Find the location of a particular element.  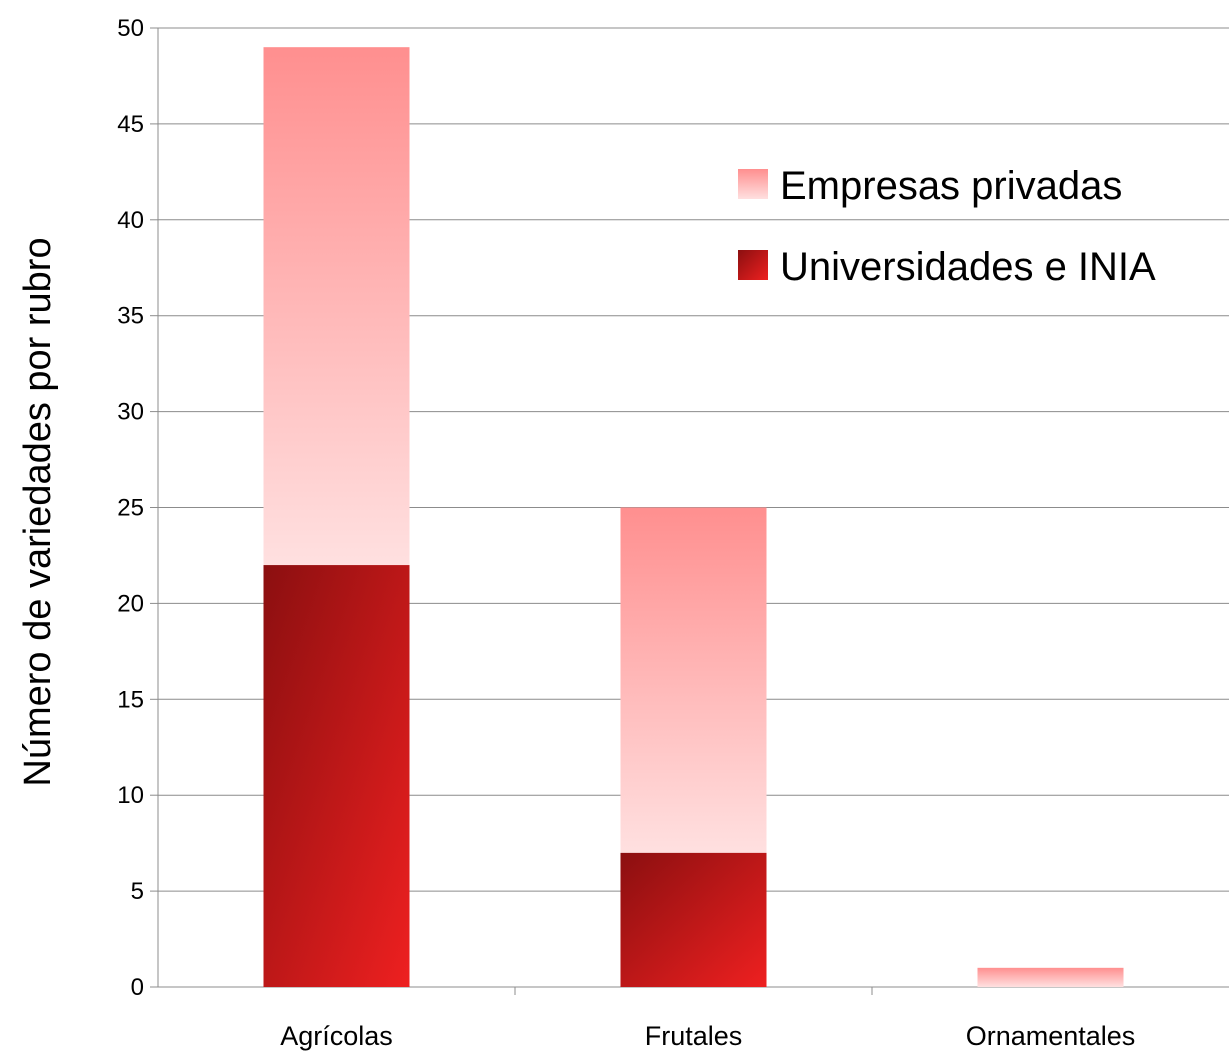

y-tick-label-45: 45 is located at coordinates (130, 124).